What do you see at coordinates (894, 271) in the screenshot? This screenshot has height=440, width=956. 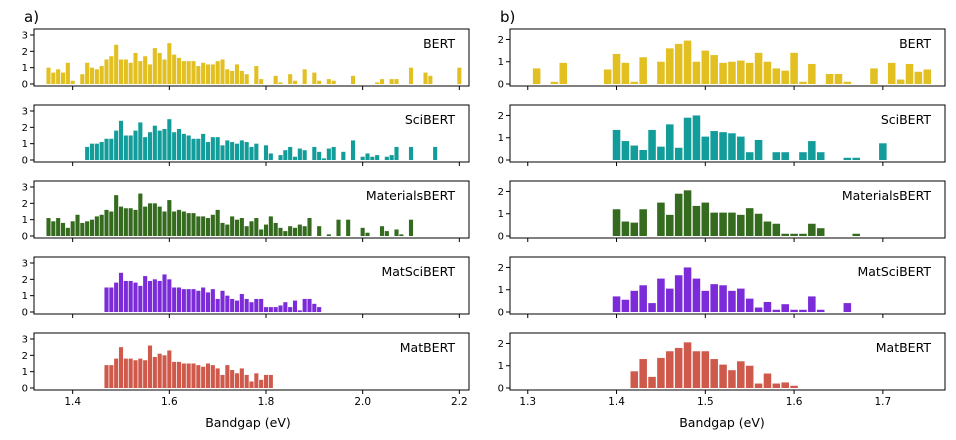 I see `model-label: MatSciBERT` at bounding box center [894, 271].